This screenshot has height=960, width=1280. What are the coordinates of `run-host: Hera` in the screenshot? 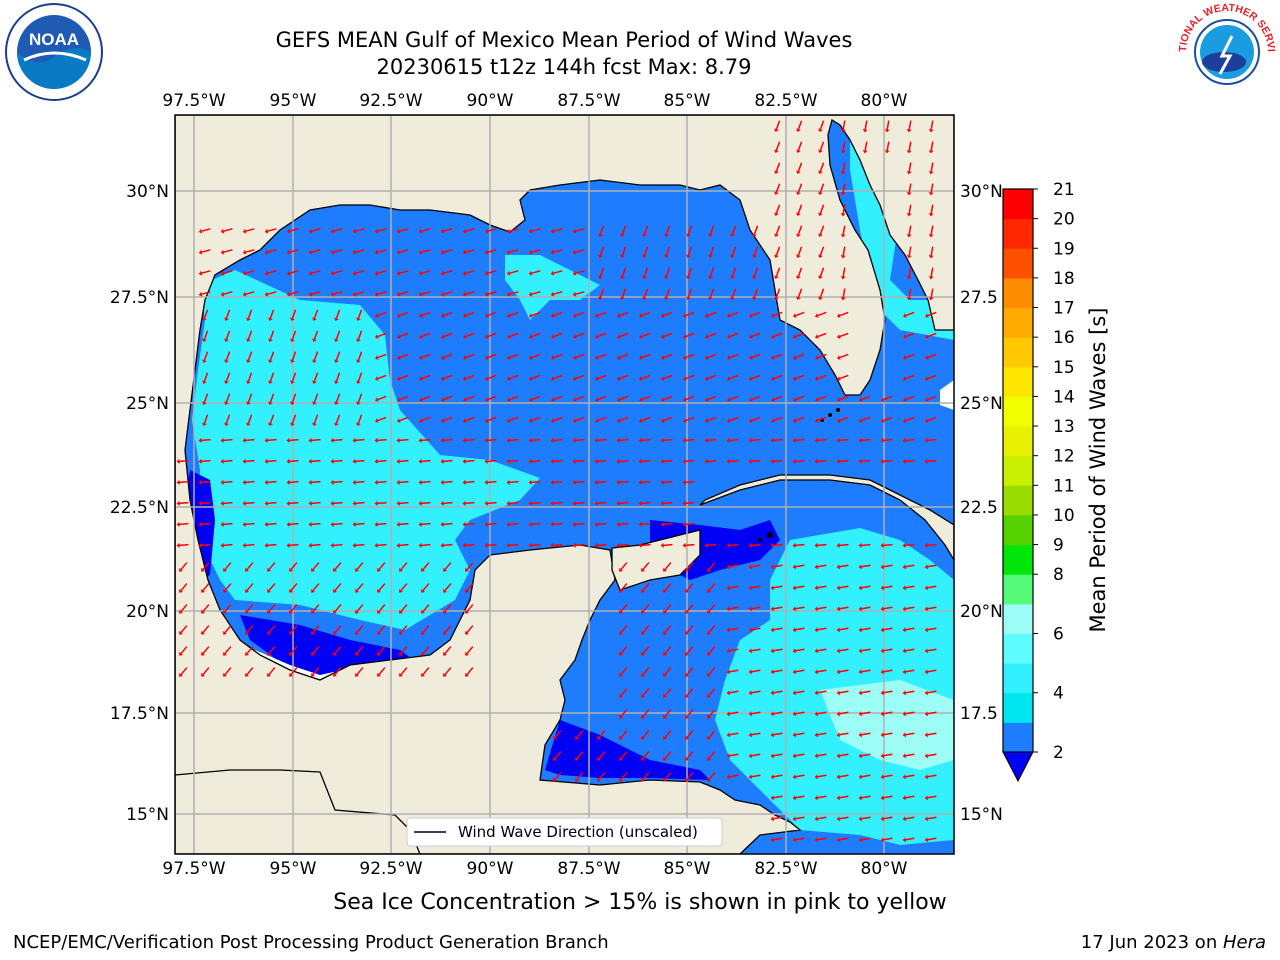 It's located at (1244, 942).